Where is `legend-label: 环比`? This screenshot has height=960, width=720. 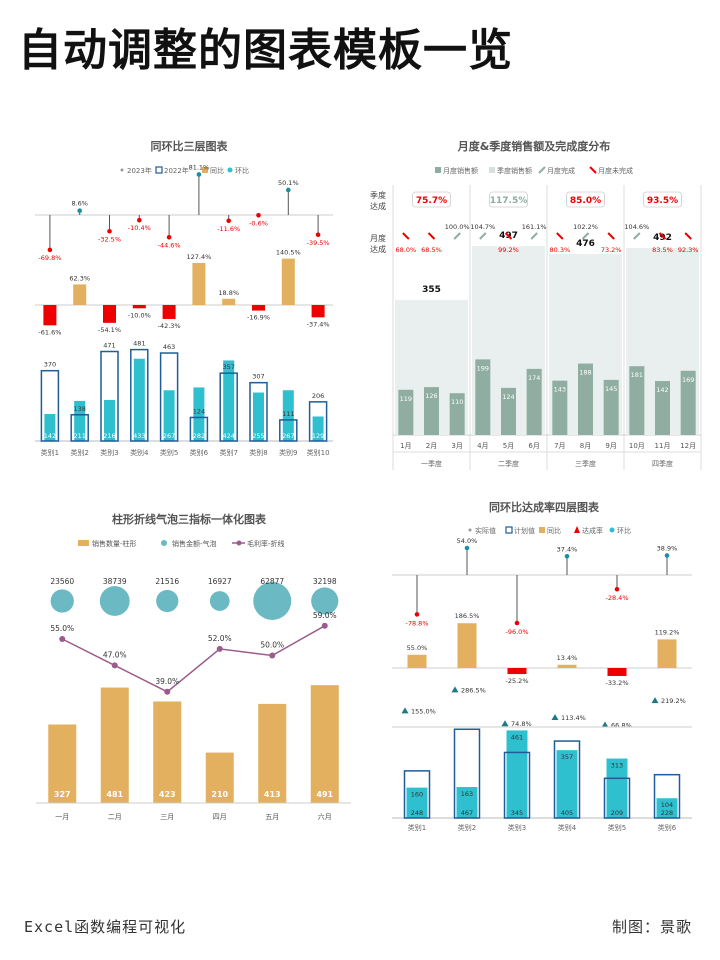
legend-label: 环比 is located at coordinates (624, 530).